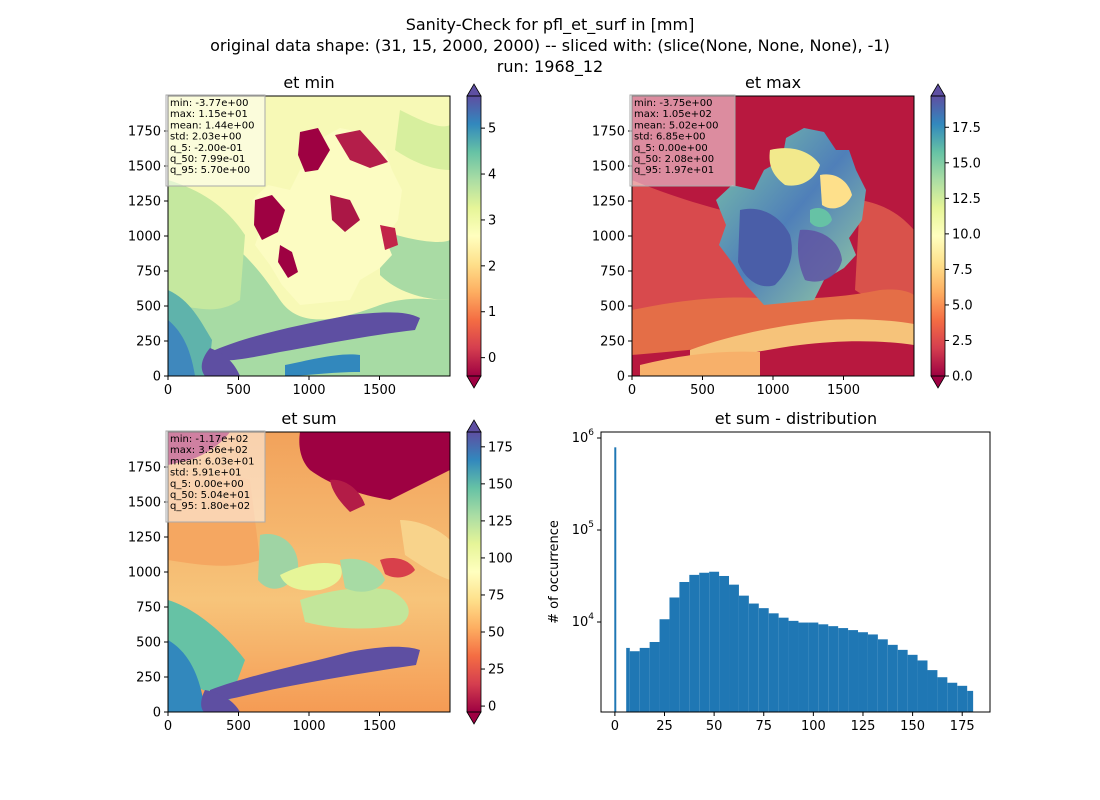  What do you see at coordinates (673, 103) in the screenshot?
I see `stats-line: min: -3.75e+00` at bounding box center [673, 103].